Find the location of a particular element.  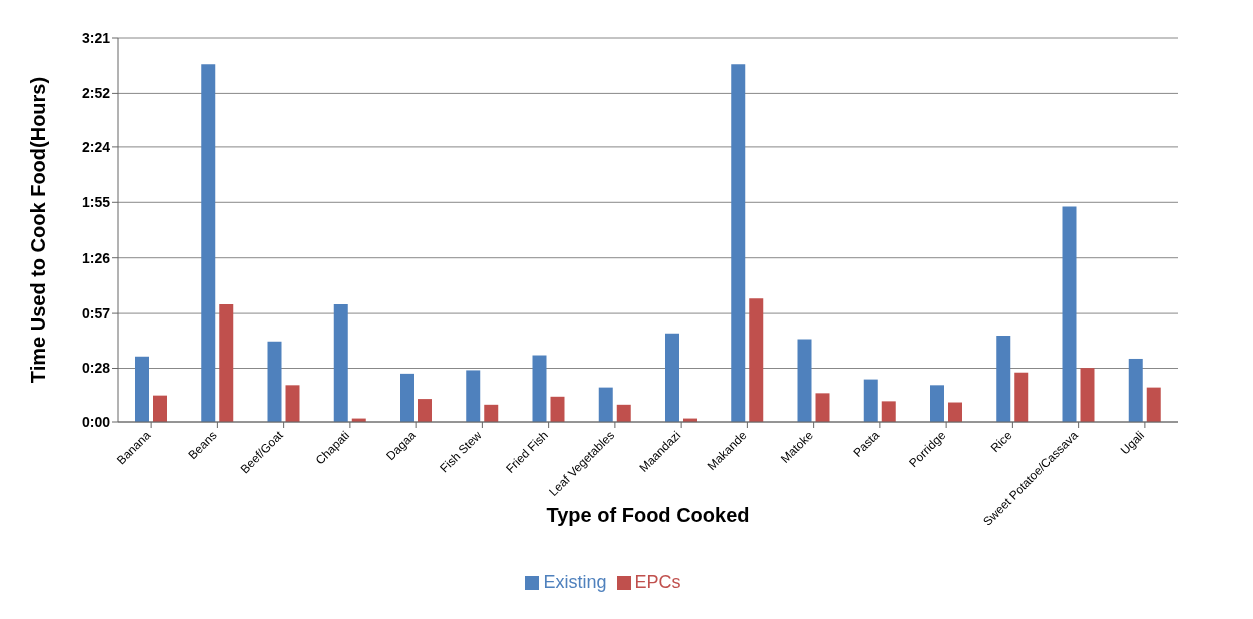

legend-label: EPCs is located at coordinates (657, 582).